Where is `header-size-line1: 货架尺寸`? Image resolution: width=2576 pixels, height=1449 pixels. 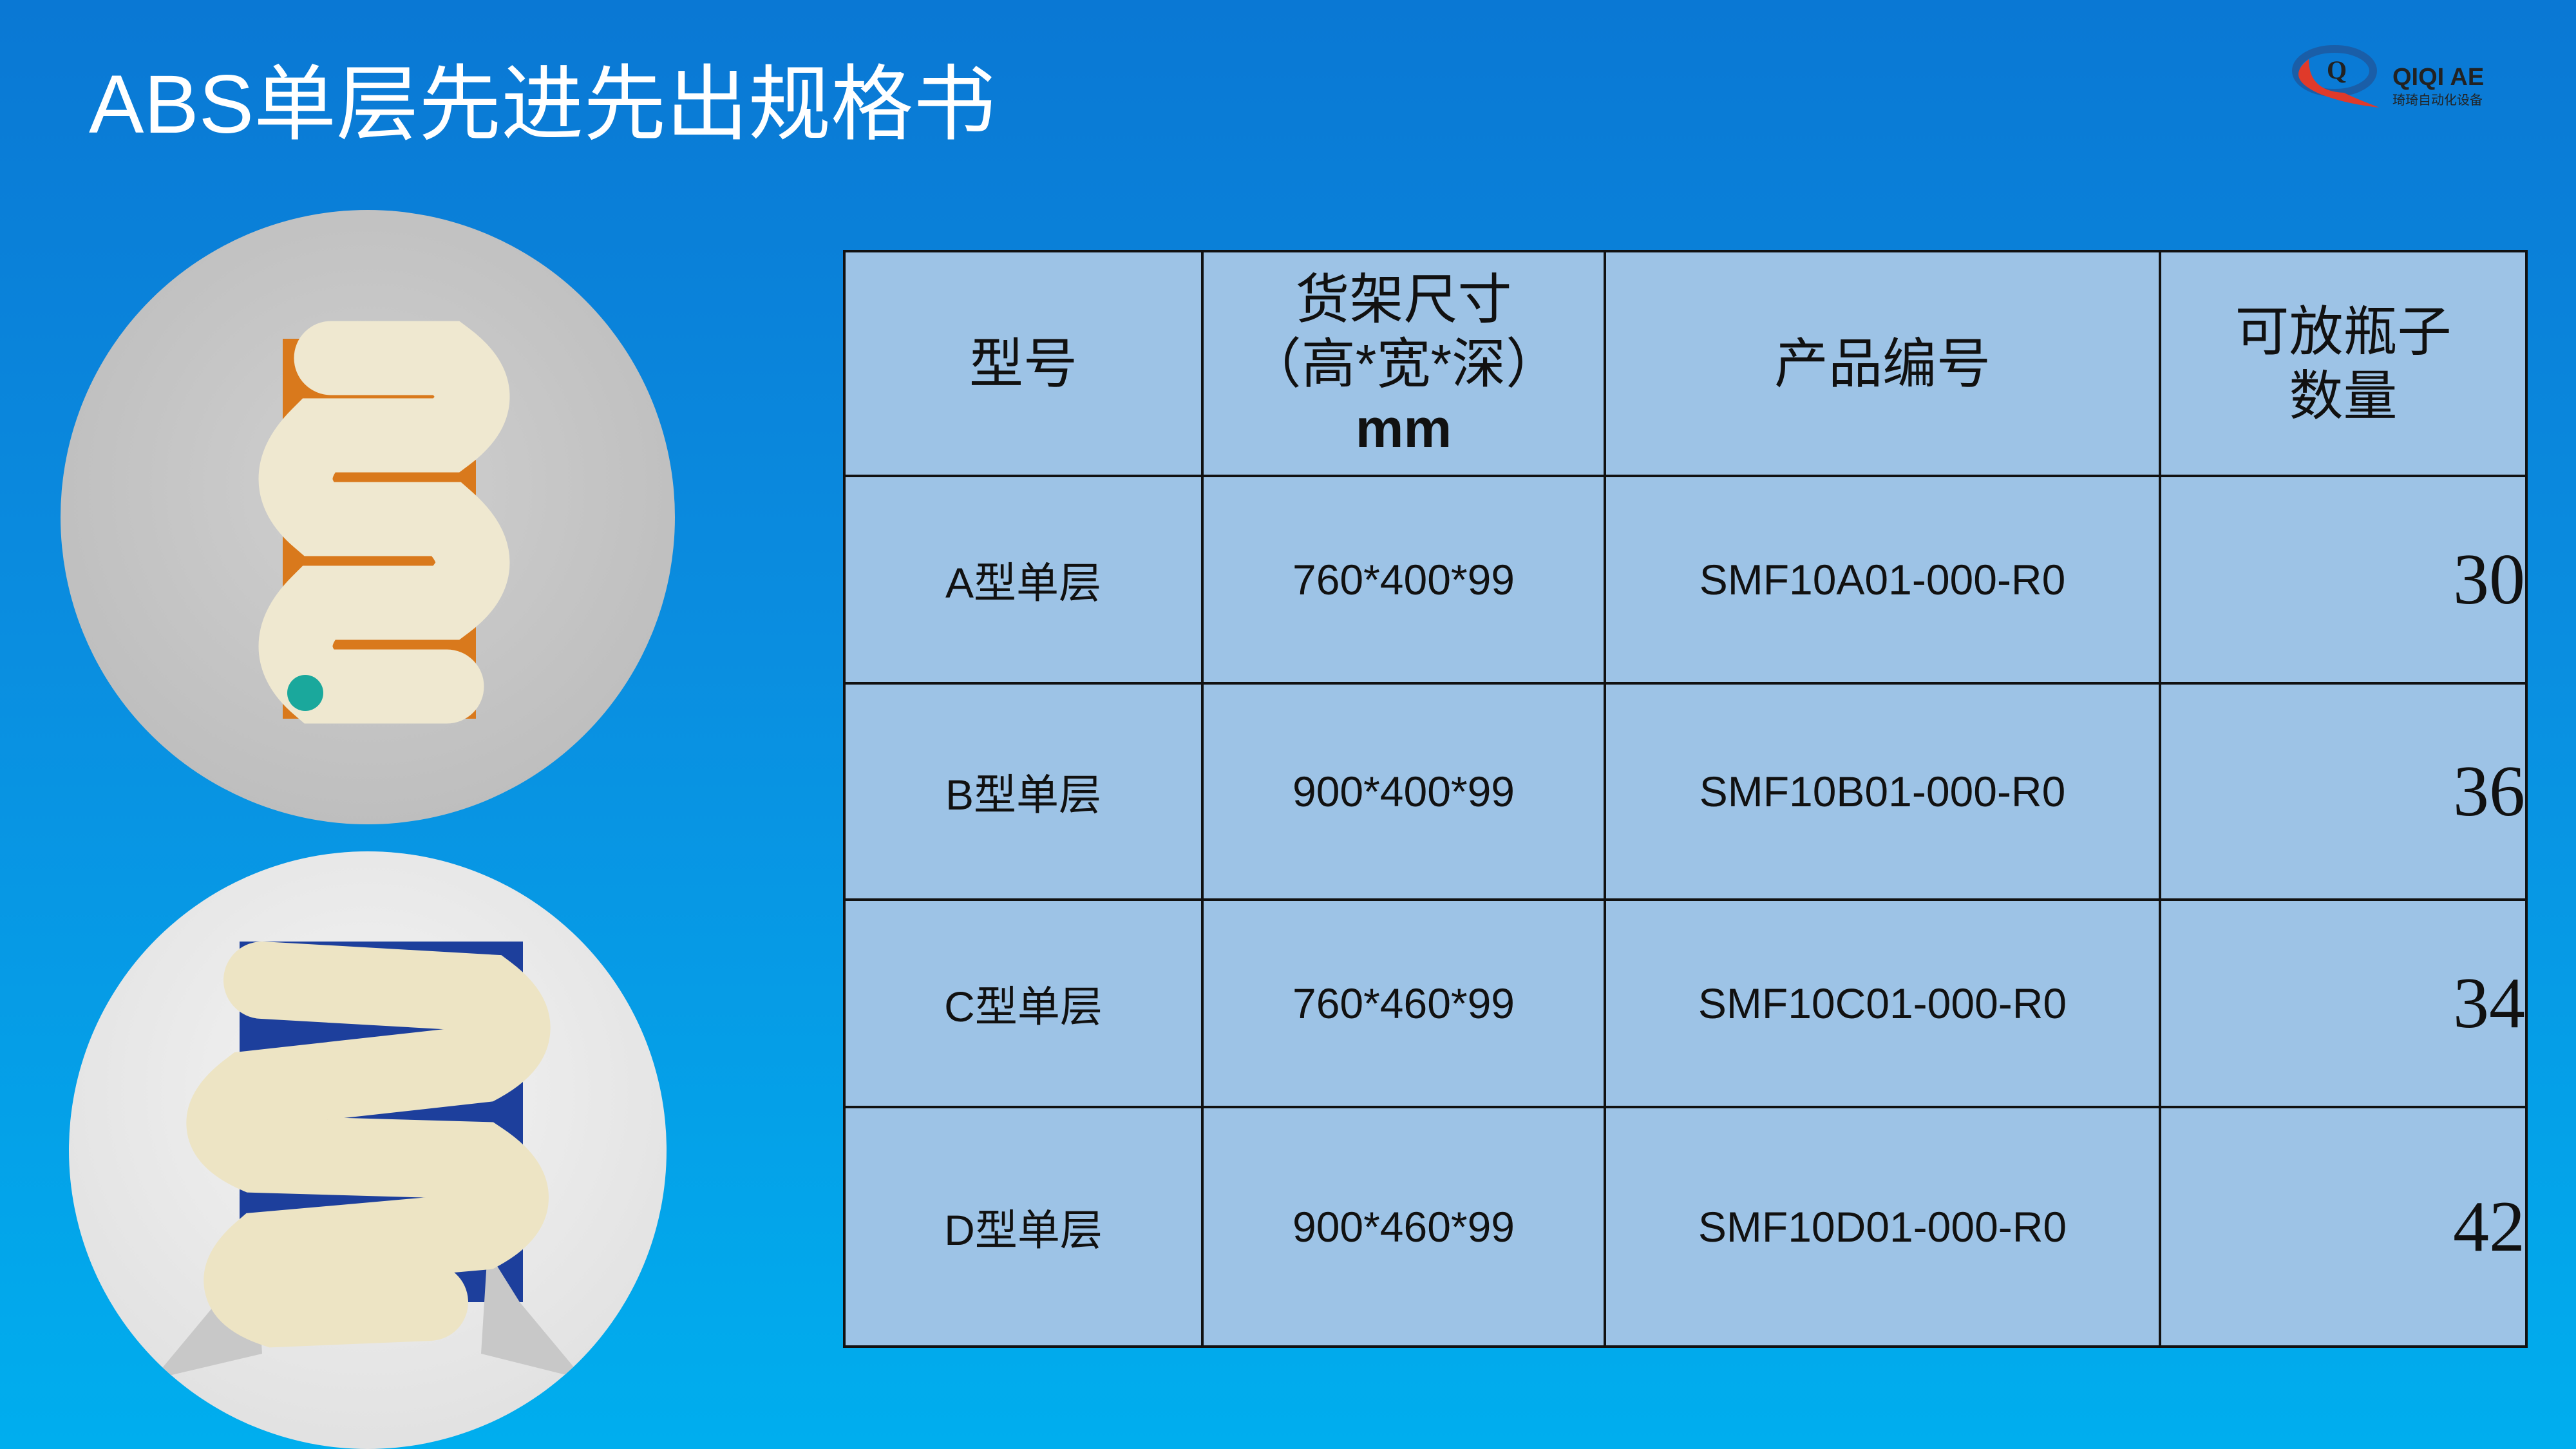 header-size-line1: 货架尺寸 is located at coordinates (1403, 299).